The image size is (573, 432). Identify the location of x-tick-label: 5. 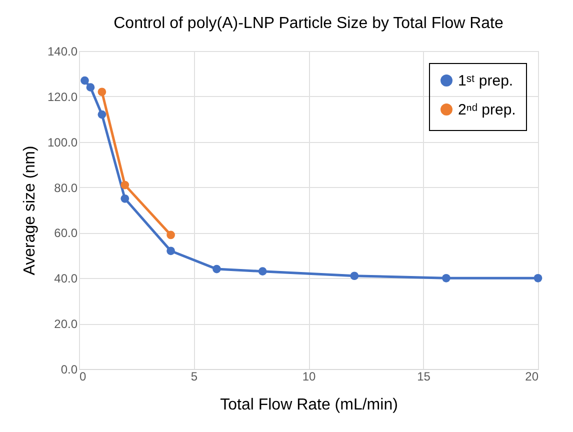
(194, 377).